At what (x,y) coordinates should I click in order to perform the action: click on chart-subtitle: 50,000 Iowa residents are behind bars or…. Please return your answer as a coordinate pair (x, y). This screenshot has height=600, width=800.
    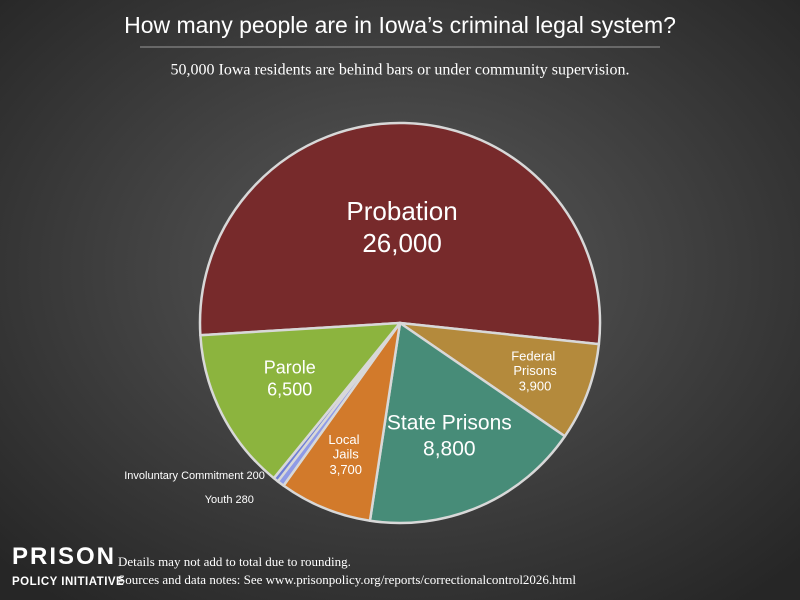
    Looking at the image, I should click on (399, 70).